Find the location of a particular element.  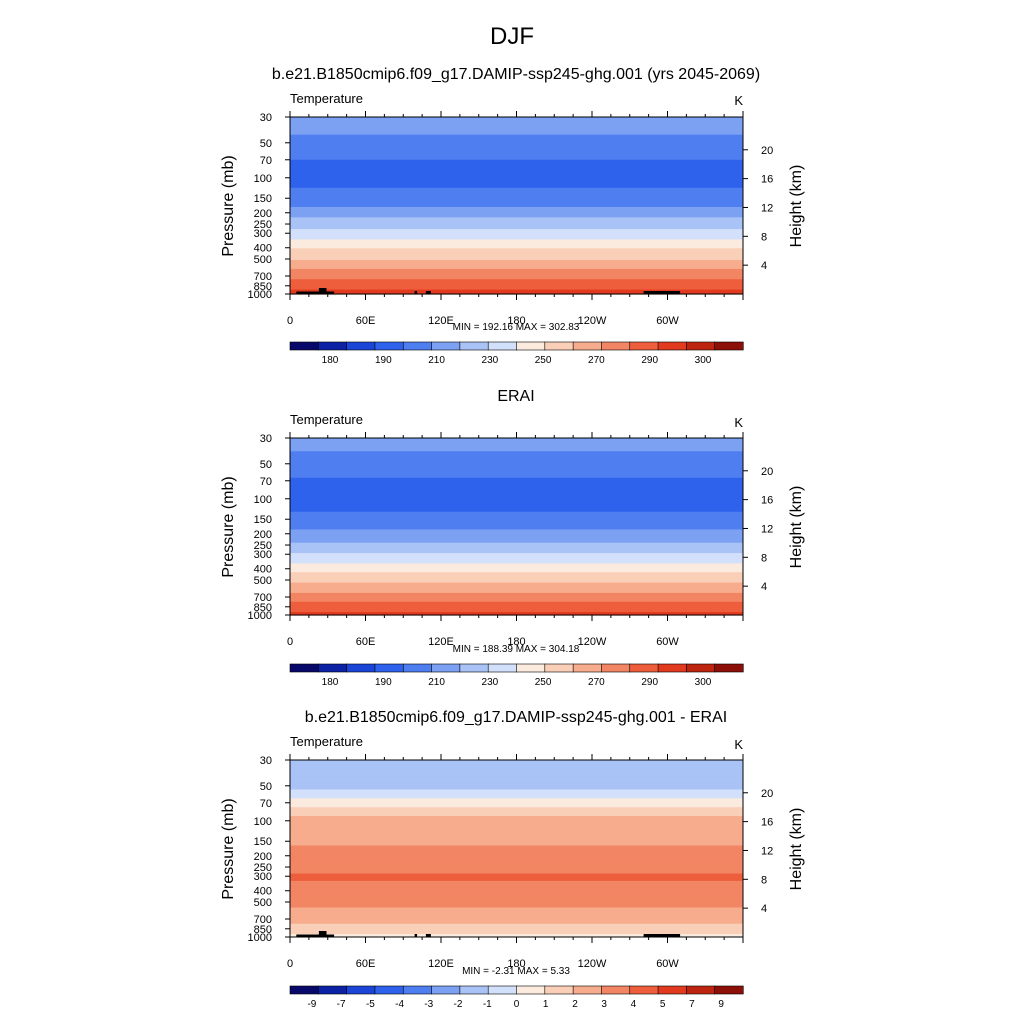

colorbar-label: 250 is located at coordinates (543, 360).